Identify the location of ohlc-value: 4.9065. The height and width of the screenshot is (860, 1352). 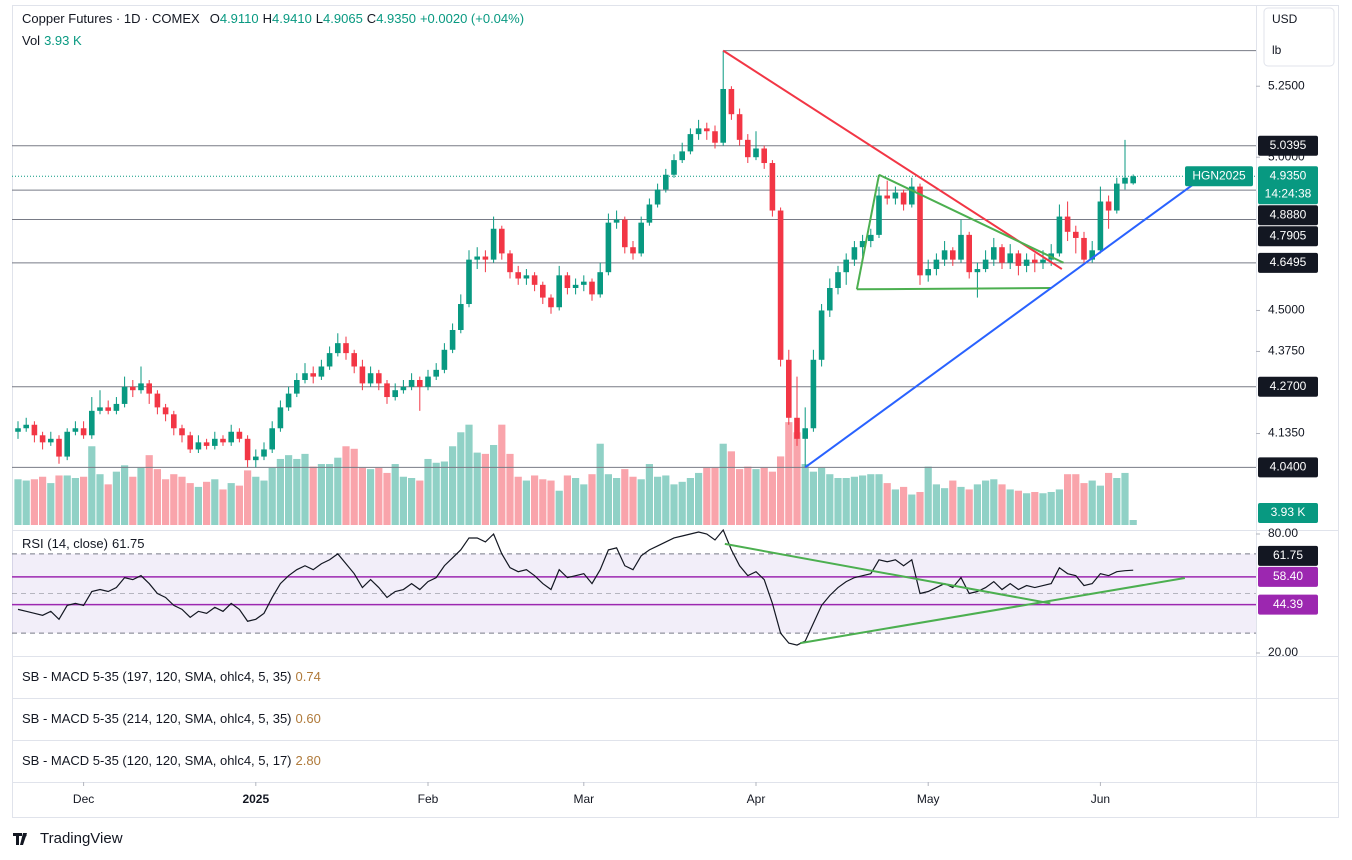
(343, 18).